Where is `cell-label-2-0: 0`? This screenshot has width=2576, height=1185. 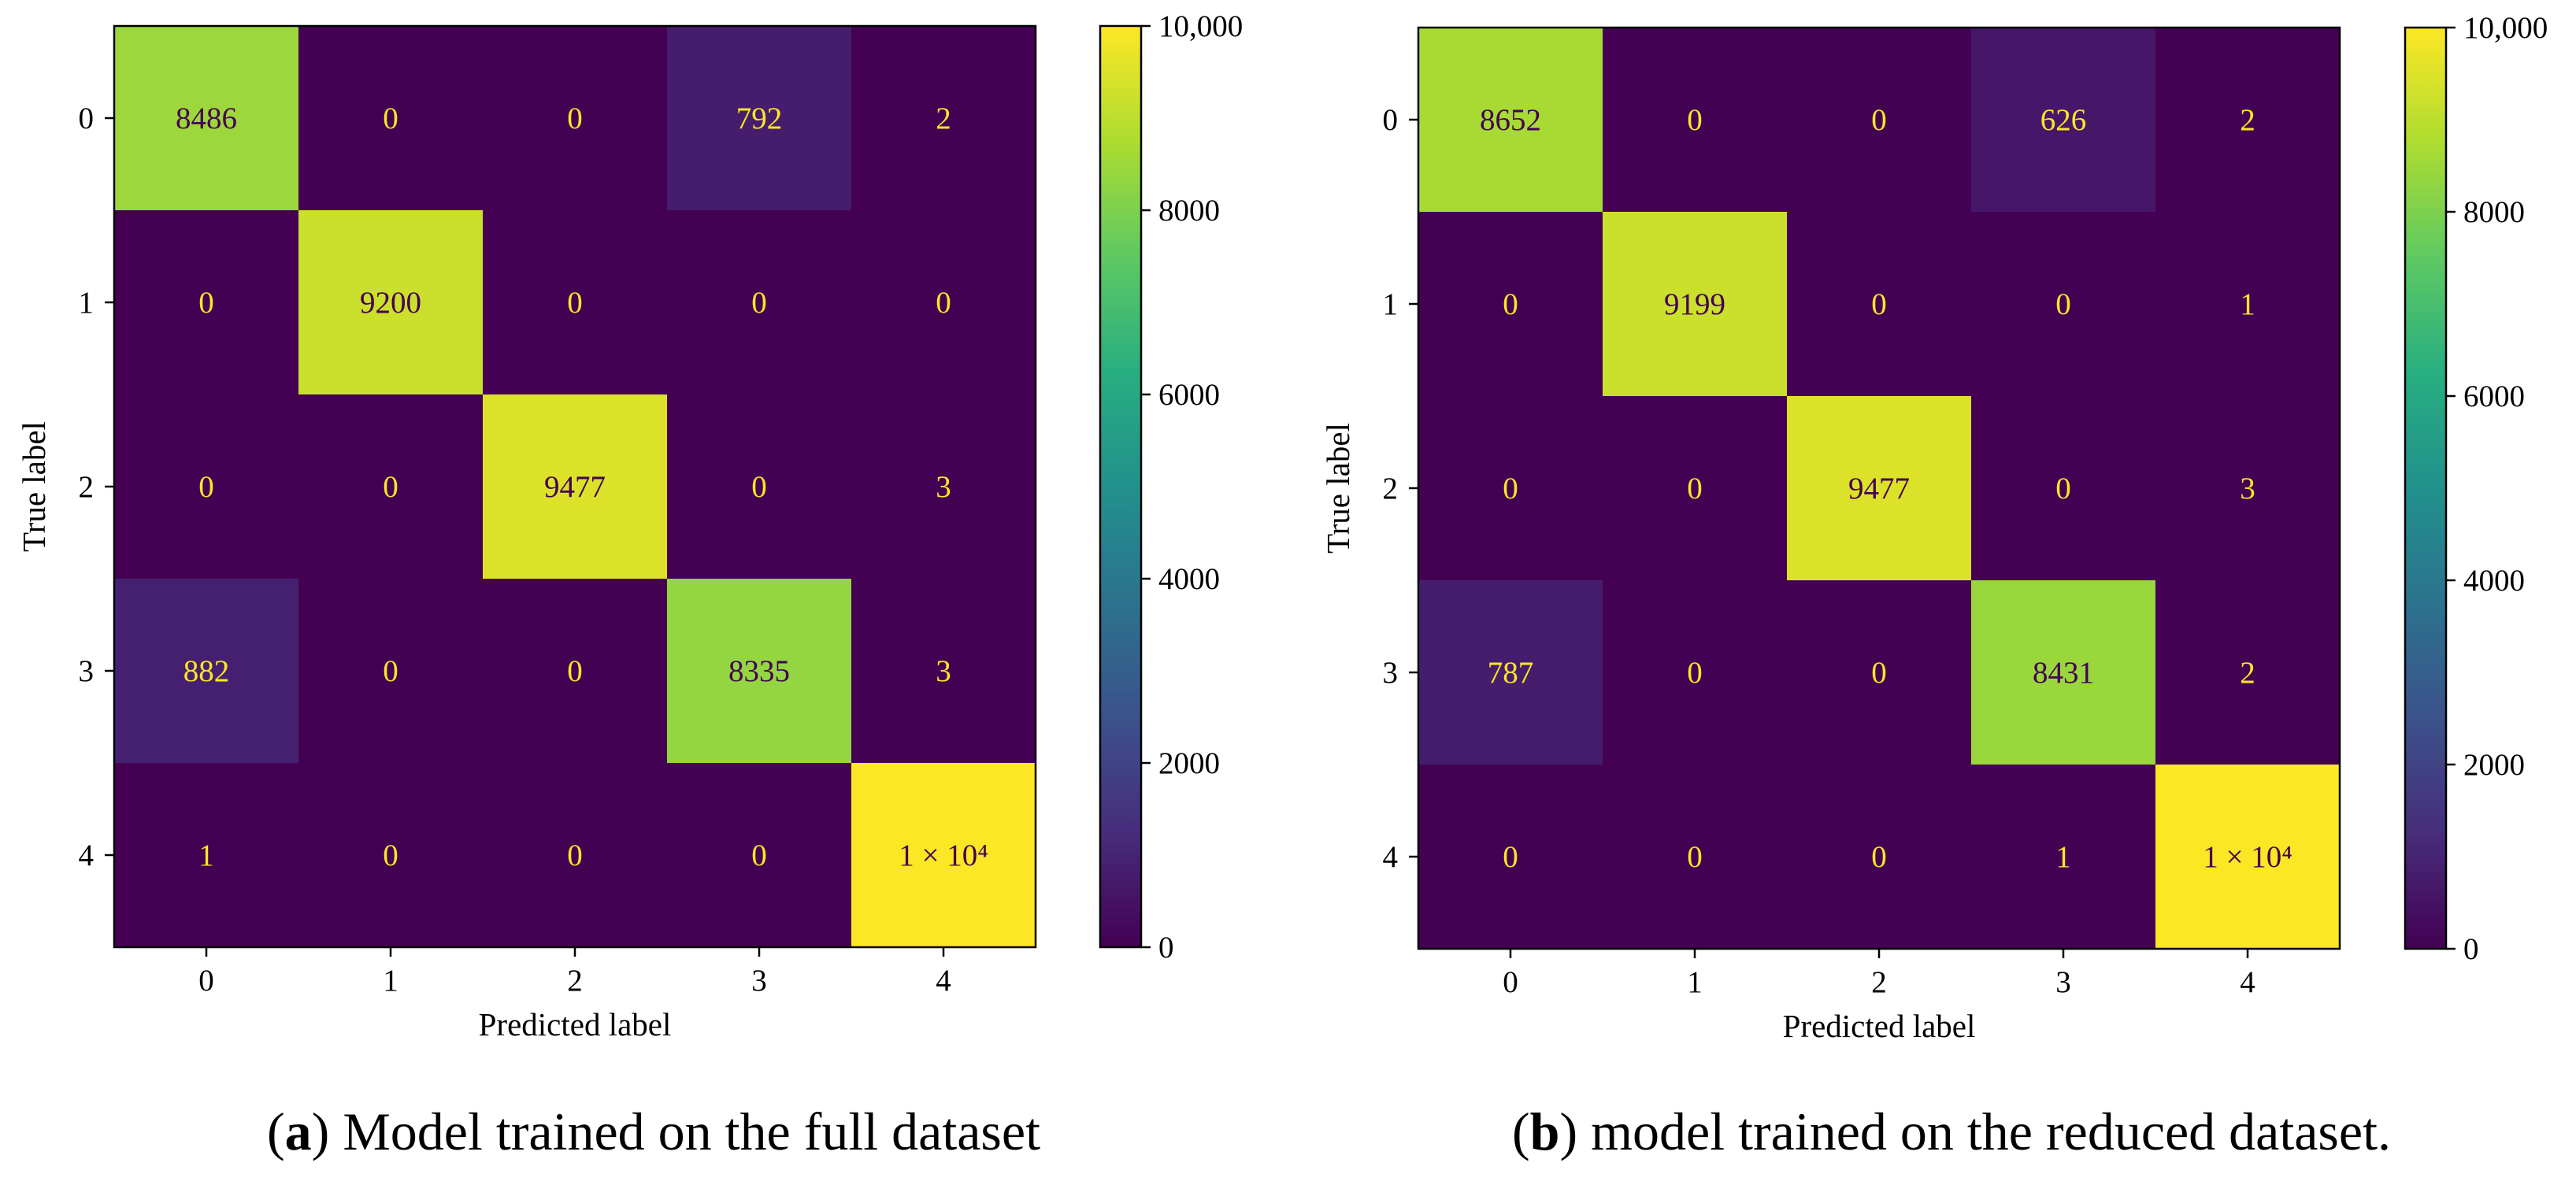 cell-label-2-0: 0 is located at coordinates (1510, 489).